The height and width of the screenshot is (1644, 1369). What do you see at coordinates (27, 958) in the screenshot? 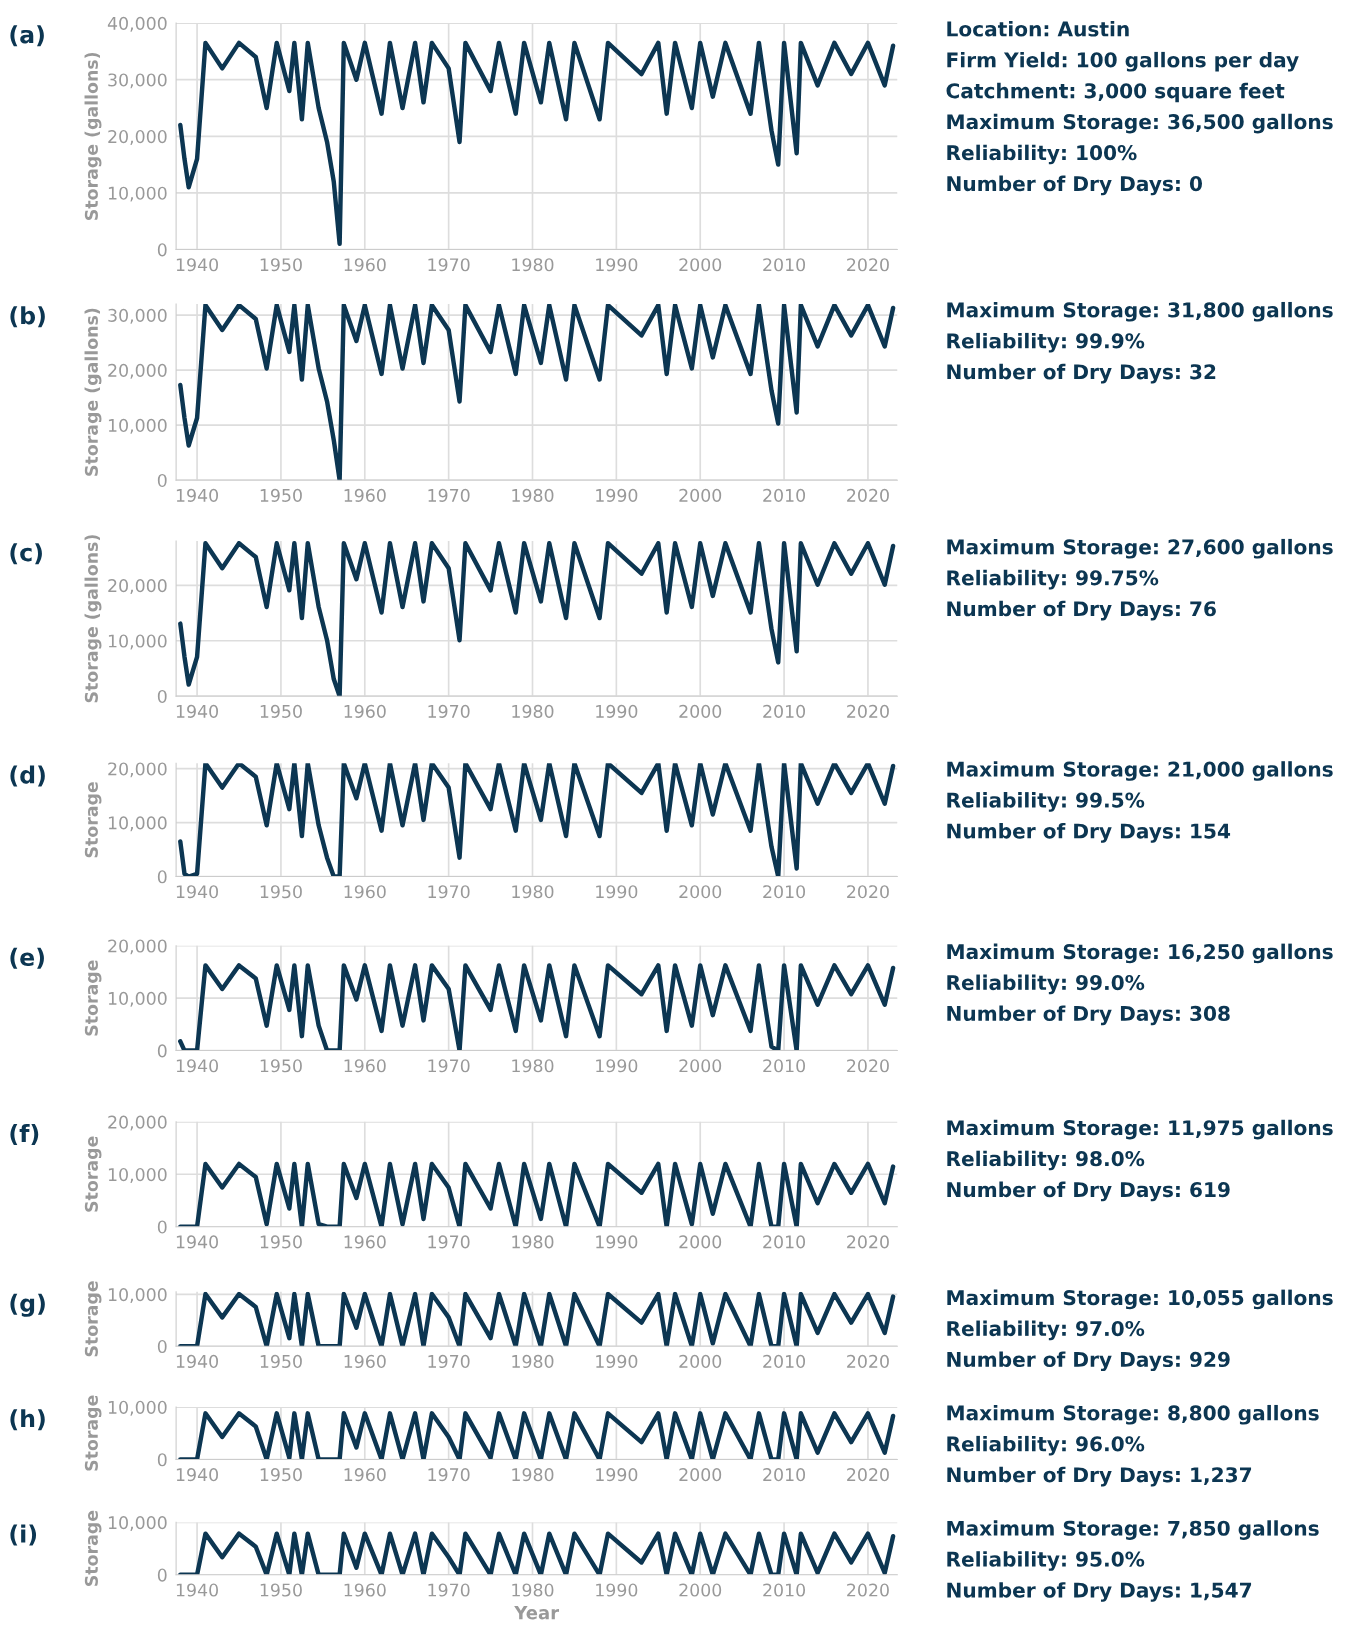
I see `chart-title: (e)` at bounding box center [27, 958].